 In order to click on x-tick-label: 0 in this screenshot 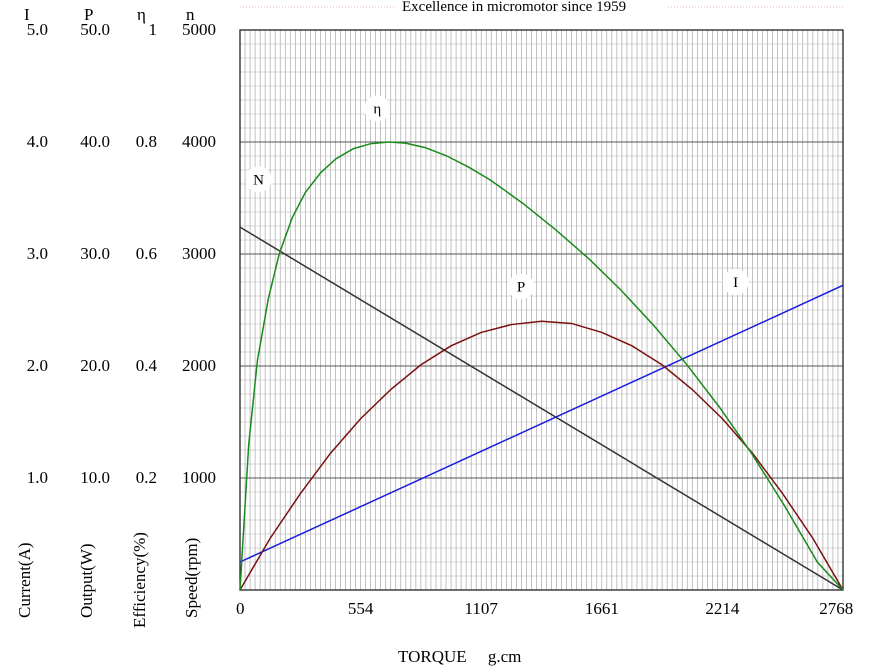, I will do `click(240, 608)`.